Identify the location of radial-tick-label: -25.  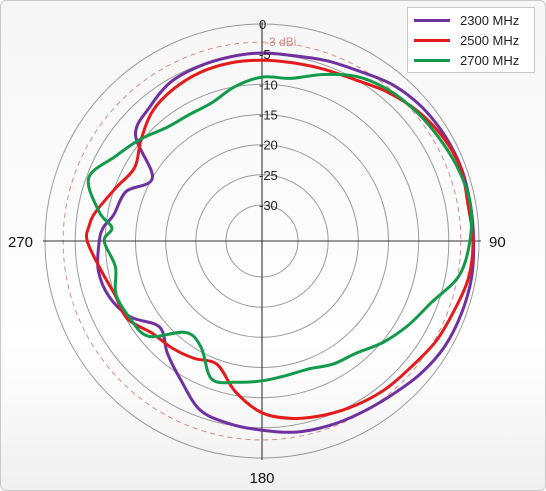
(268, 175).